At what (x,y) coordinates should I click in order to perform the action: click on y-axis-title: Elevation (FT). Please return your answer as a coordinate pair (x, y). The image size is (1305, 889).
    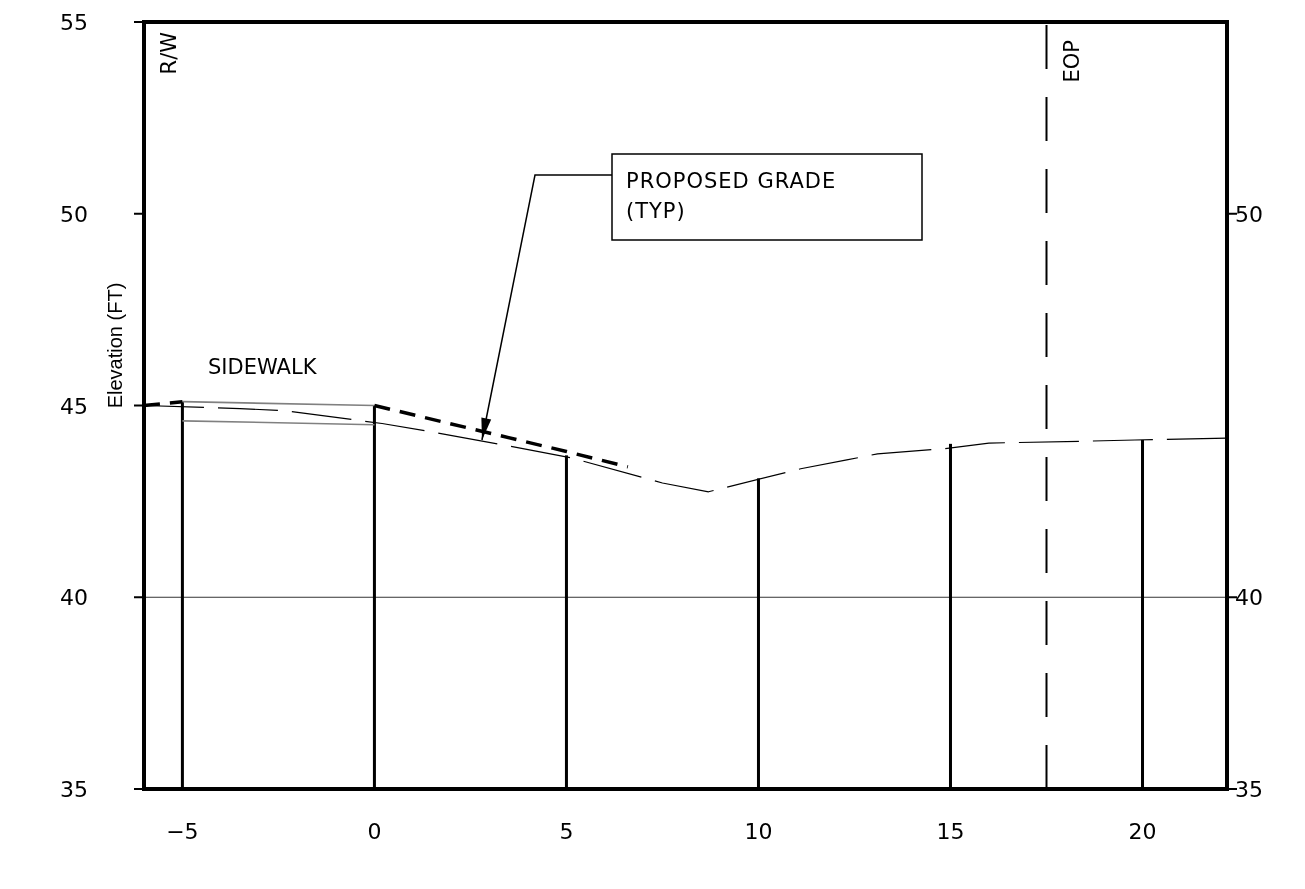
    Looking at the image, I should click on (115, 345).